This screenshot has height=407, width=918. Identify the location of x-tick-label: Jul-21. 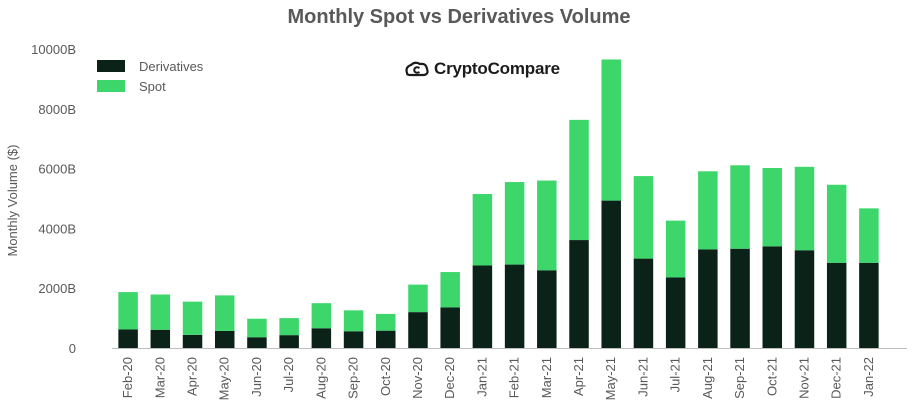
(675, 374).